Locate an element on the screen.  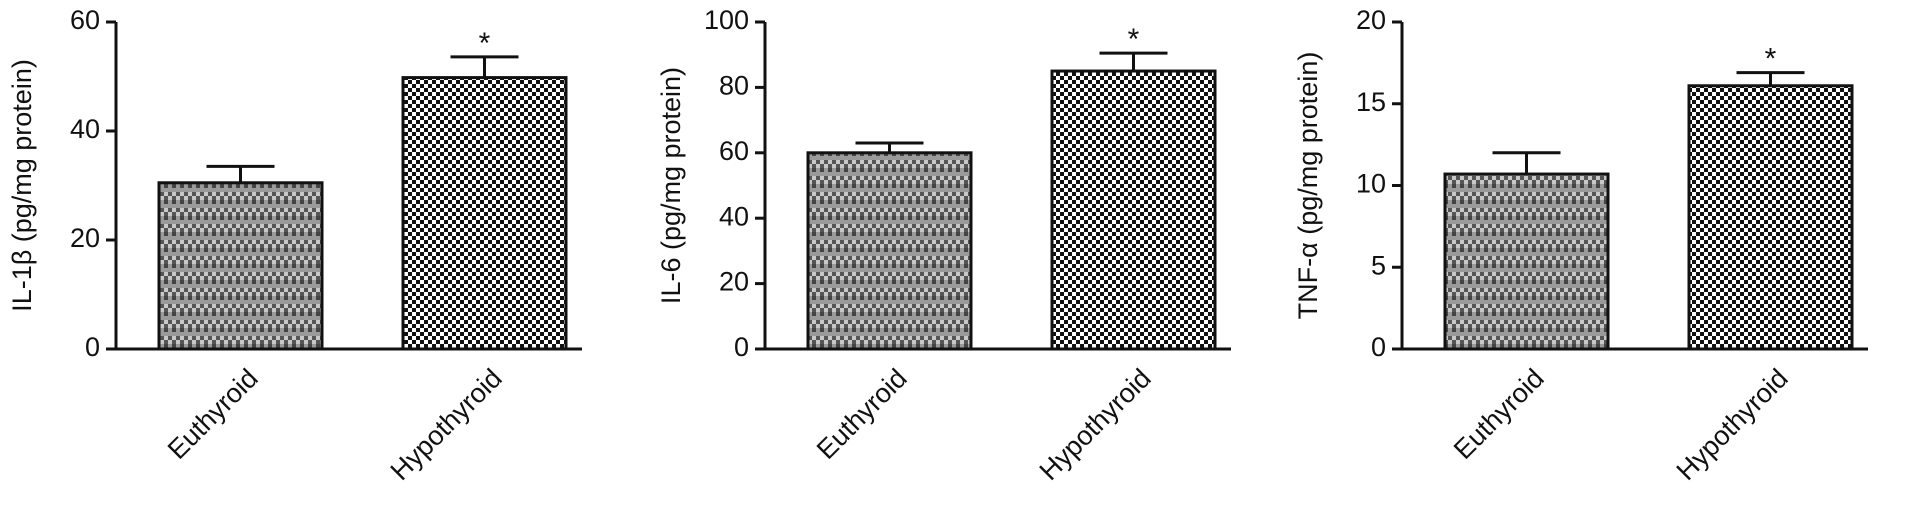
y-axis-label: TNF-α (pg/mg protein) is located at coordinates (1308, 186).